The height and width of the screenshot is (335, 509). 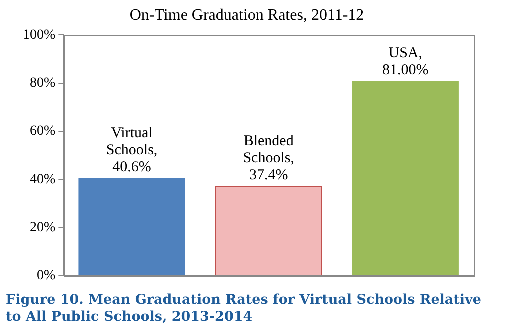 I want to click on y-tick-label: 40%, so click(x=43, y=180).